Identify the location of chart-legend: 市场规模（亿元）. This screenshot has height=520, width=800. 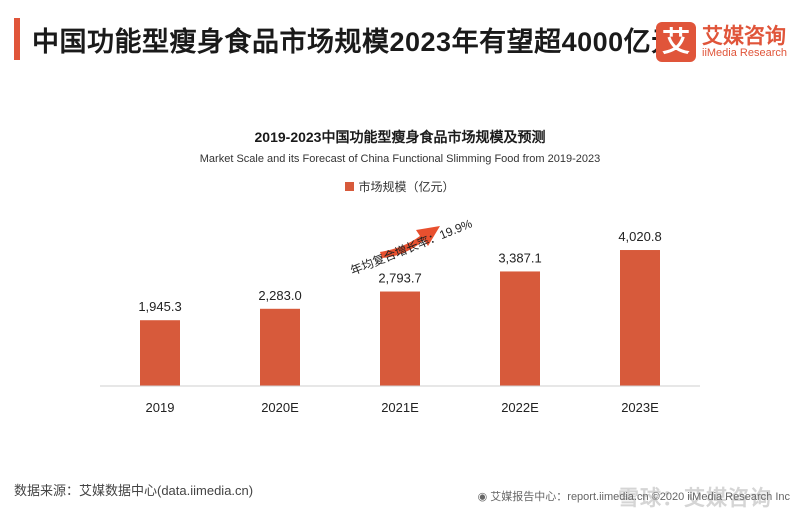
(400, 186).